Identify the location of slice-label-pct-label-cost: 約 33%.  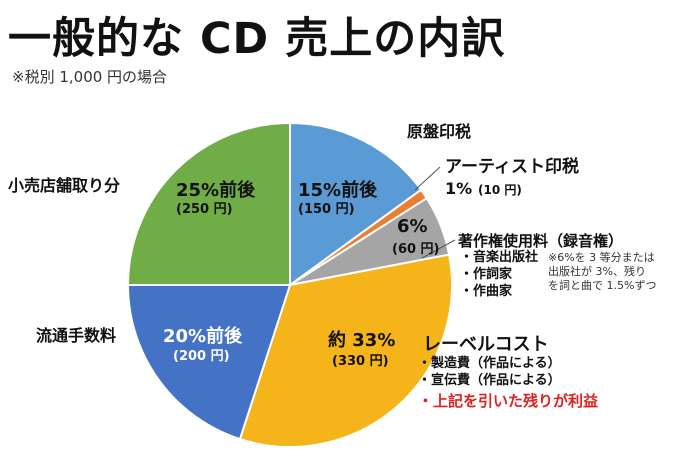
(362, 340).